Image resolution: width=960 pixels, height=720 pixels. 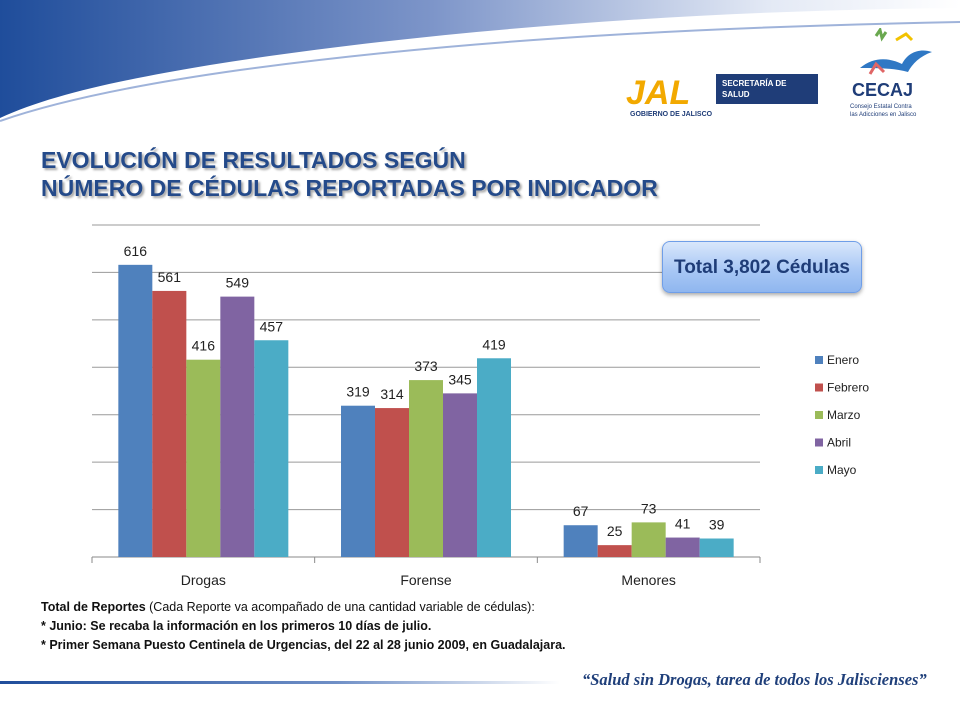 What do you see at coordinates (426, 468) in the screenshot?
I see `bar-marzo-forense` at bounding box center [426, 468].